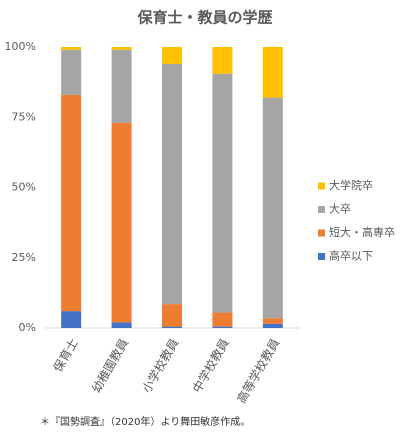 This screenshot has height=439, width=410. I want to click on legend-label: 大卒, so click(340, 209).